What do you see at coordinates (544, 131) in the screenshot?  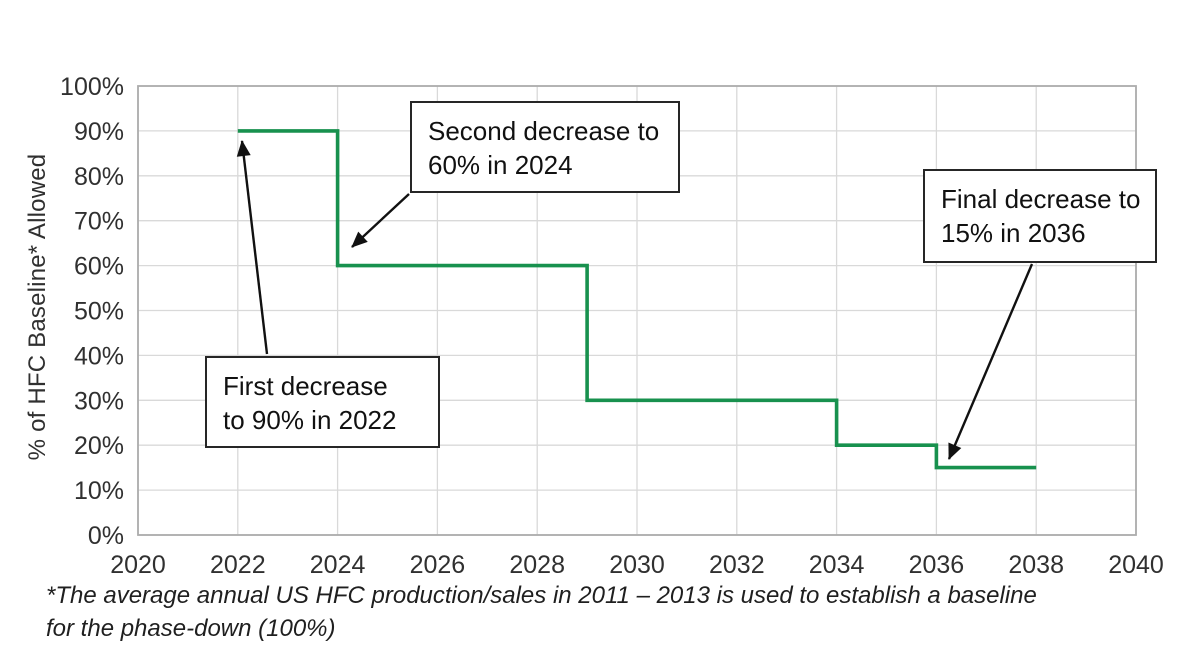 I see `annotation-text-line: Second decrease to` at bounding box center [544, 131].